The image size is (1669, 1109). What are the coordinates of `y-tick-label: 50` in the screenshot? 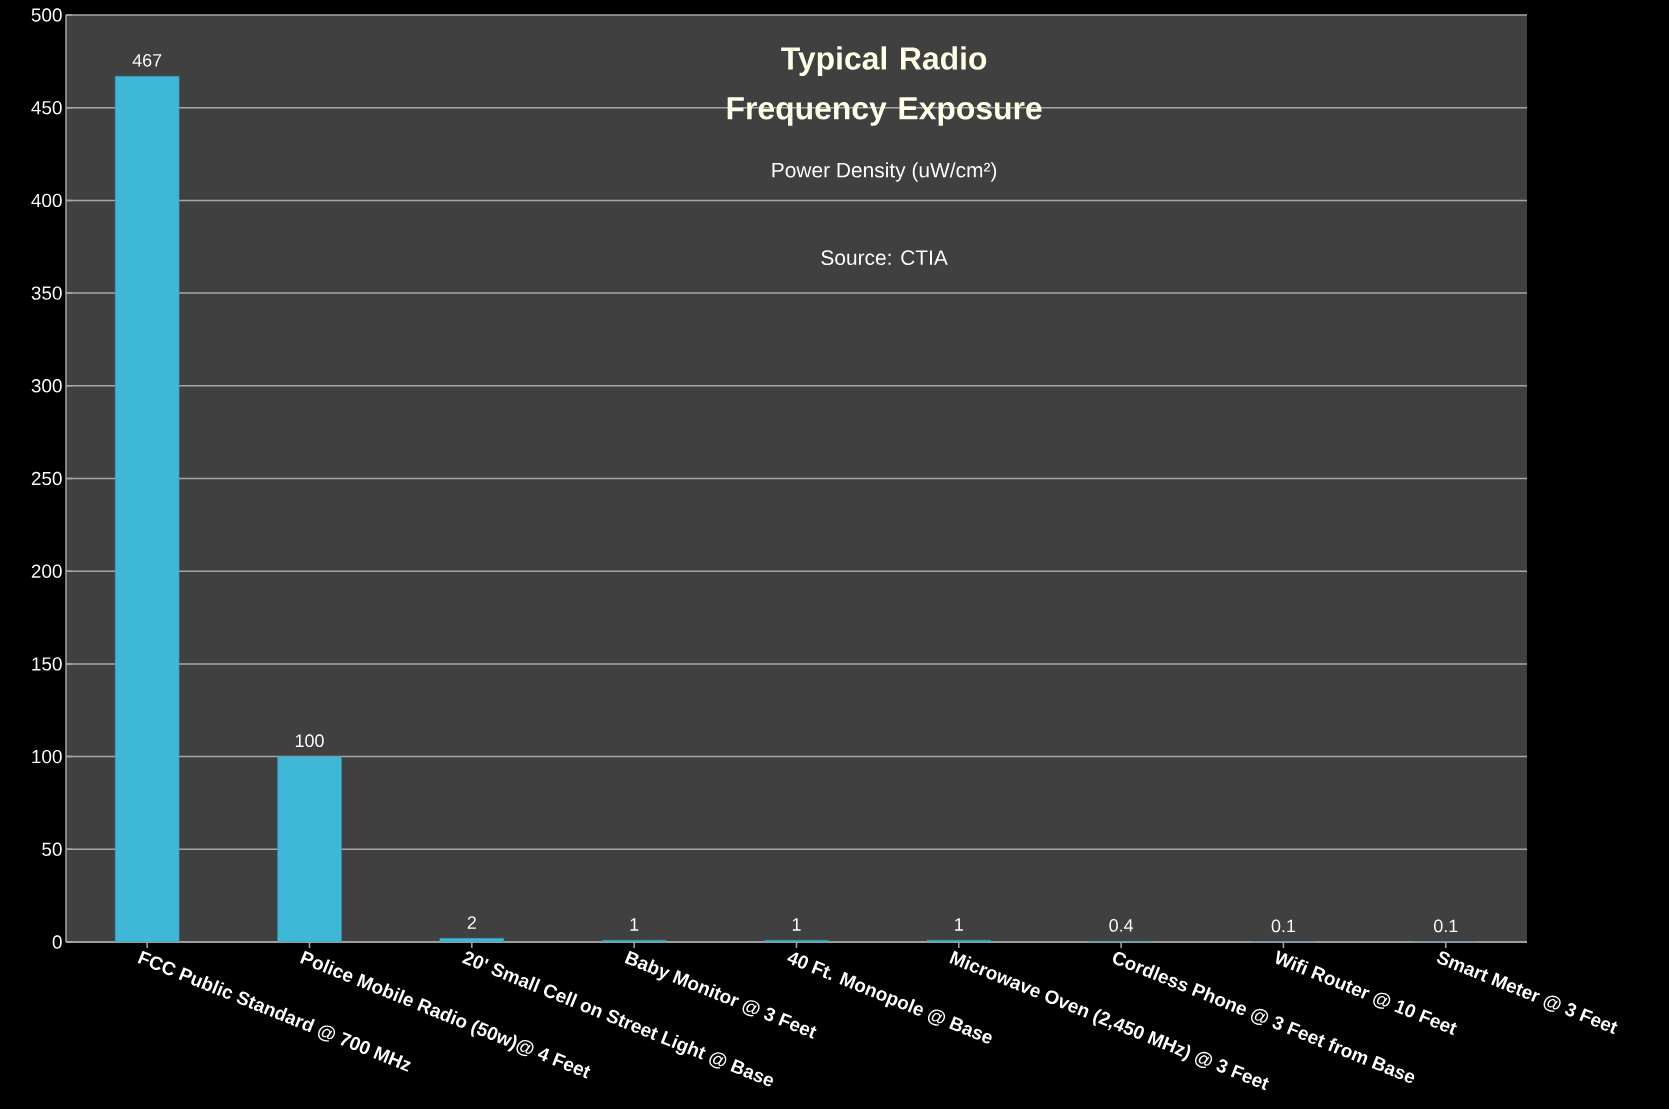 It's located at (52, 849).